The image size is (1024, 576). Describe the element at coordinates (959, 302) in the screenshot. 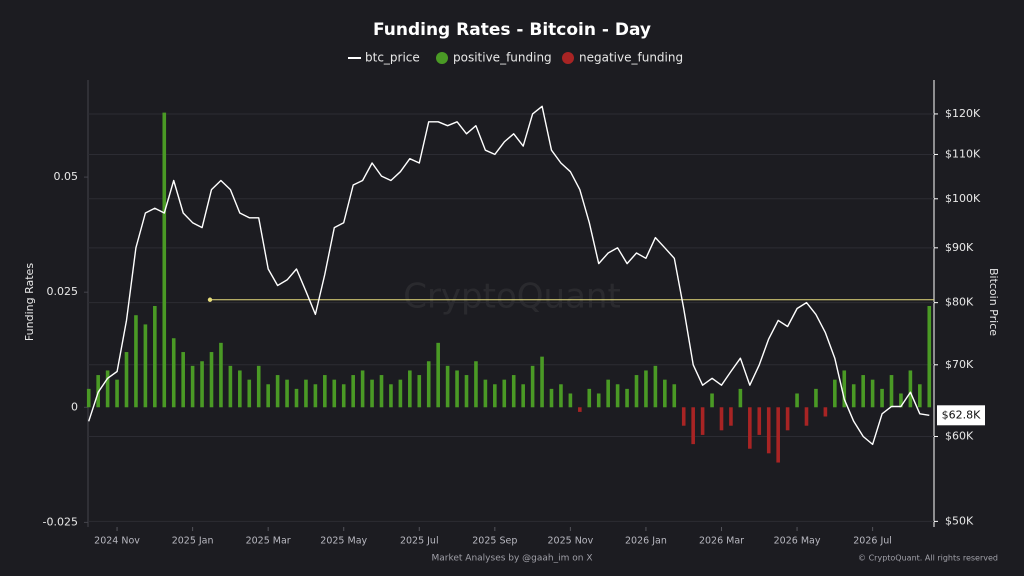

I see `y2-tick-label: $80K` at that location.